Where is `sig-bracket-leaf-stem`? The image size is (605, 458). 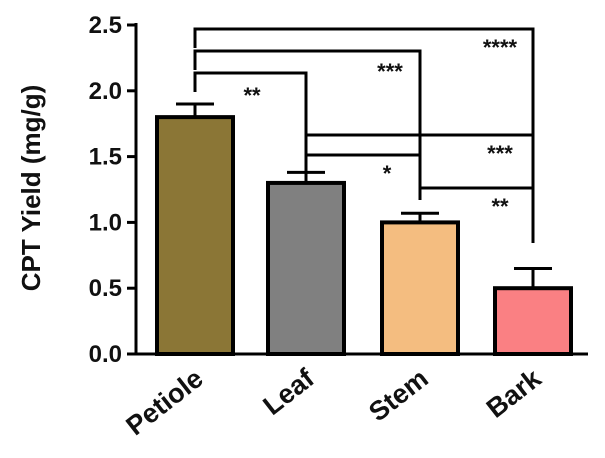 sig-bracket-leaf-stem is located at coordinates (363, 160).